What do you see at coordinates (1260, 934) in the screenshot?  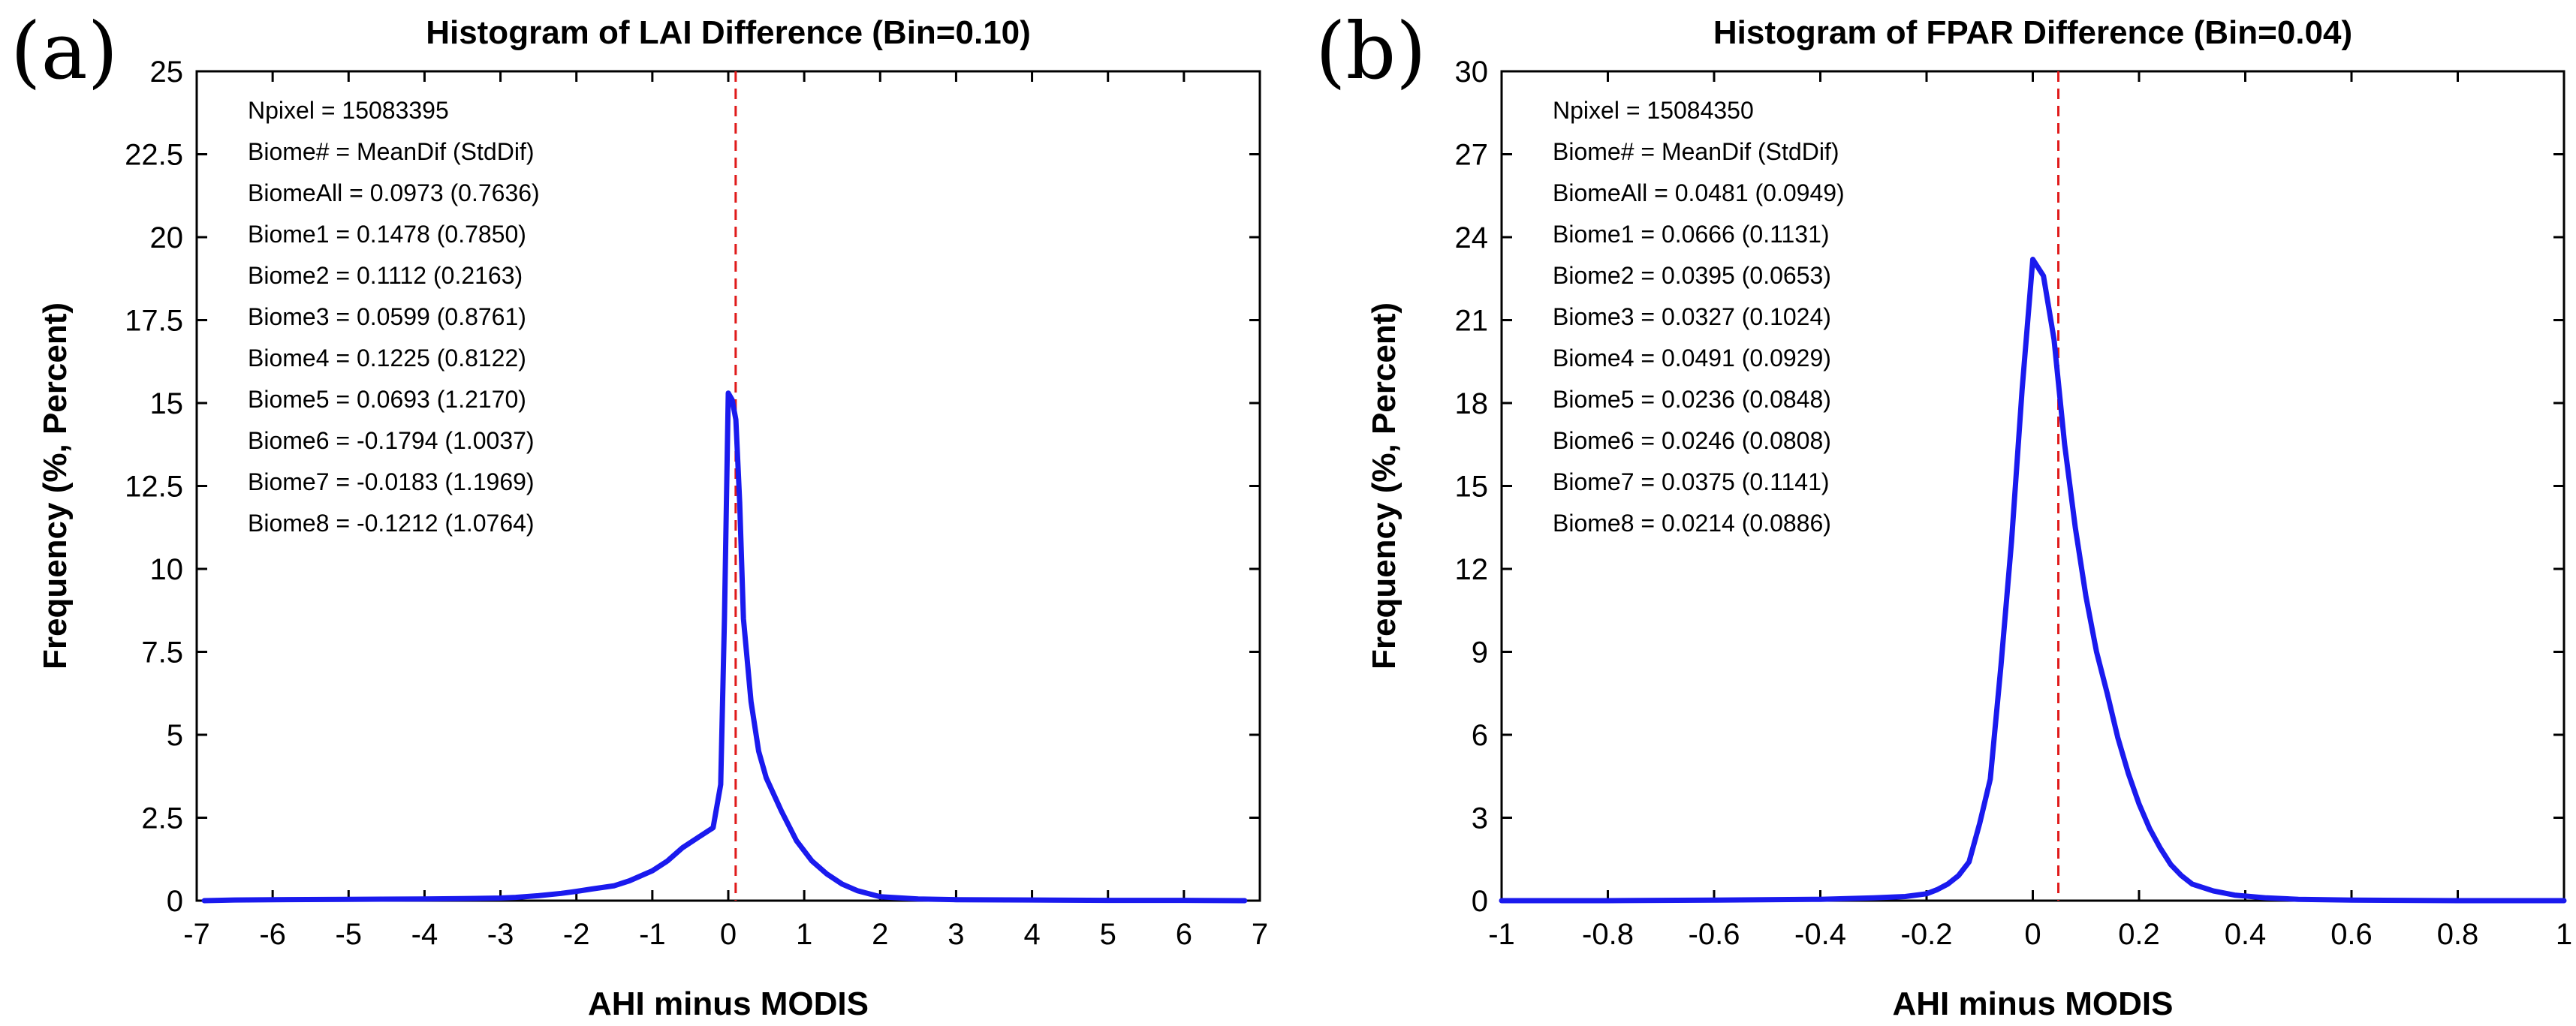 I see `x-tick-label: 7` at bounding box center [1260, 934].